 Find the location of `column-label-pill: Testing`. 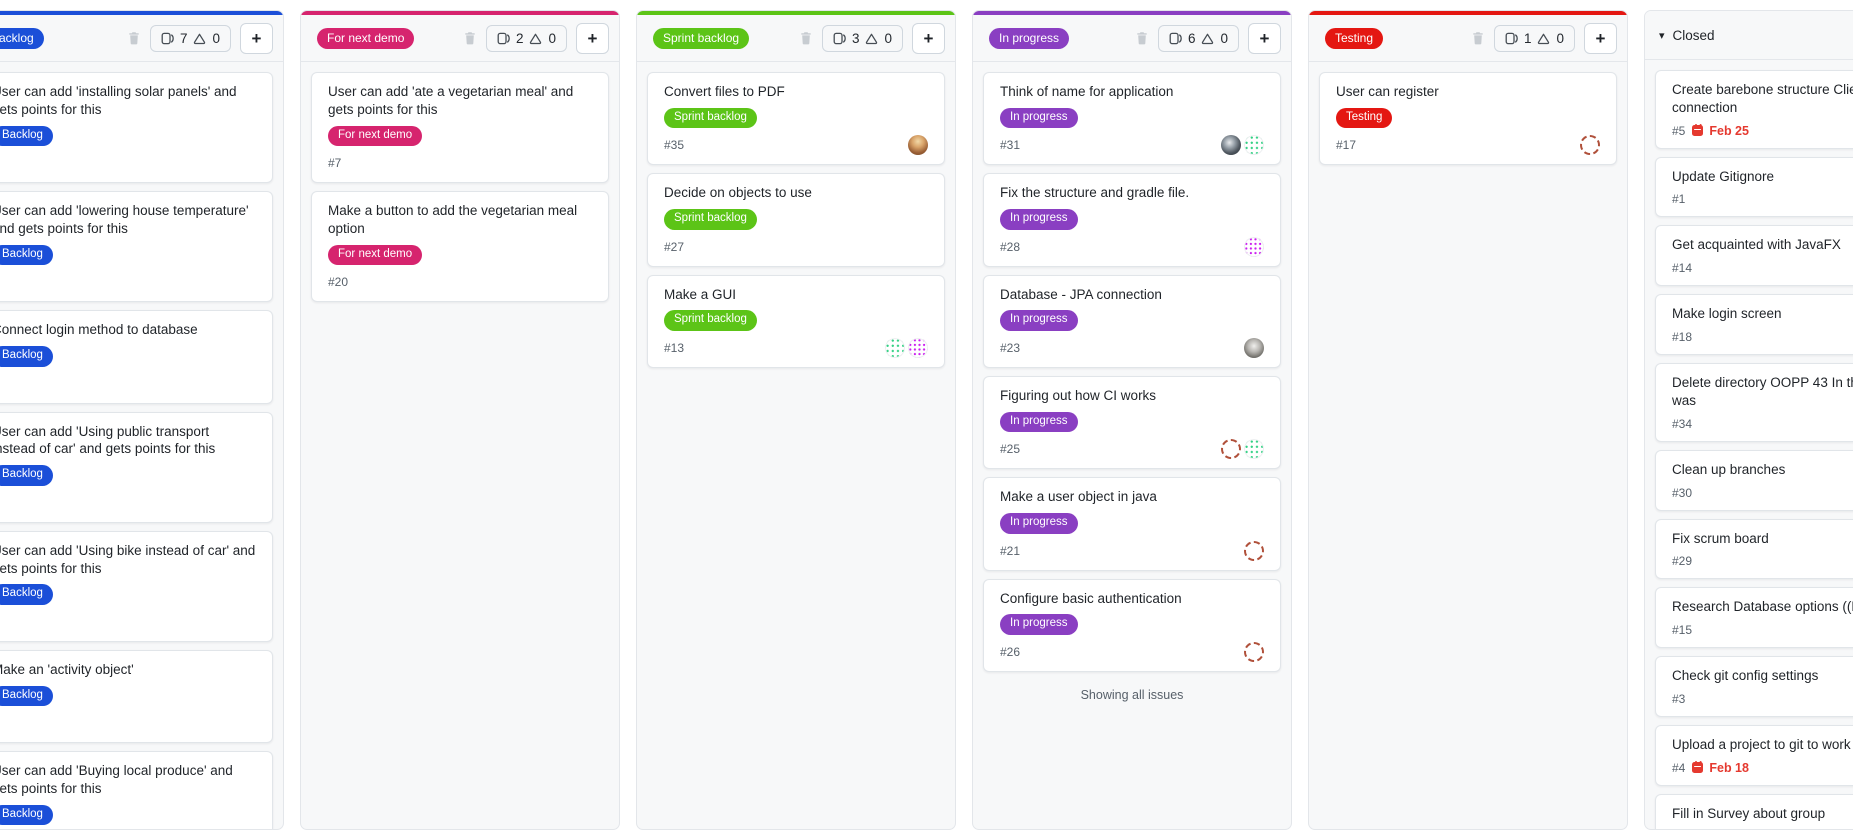

column-label-pill: Testing is located at coordinates (1354, 38).